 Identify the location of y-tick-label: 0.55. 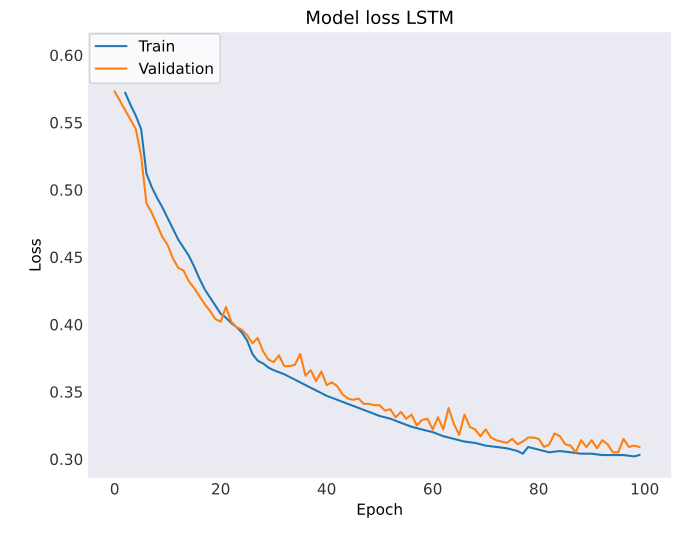
(66, 122).